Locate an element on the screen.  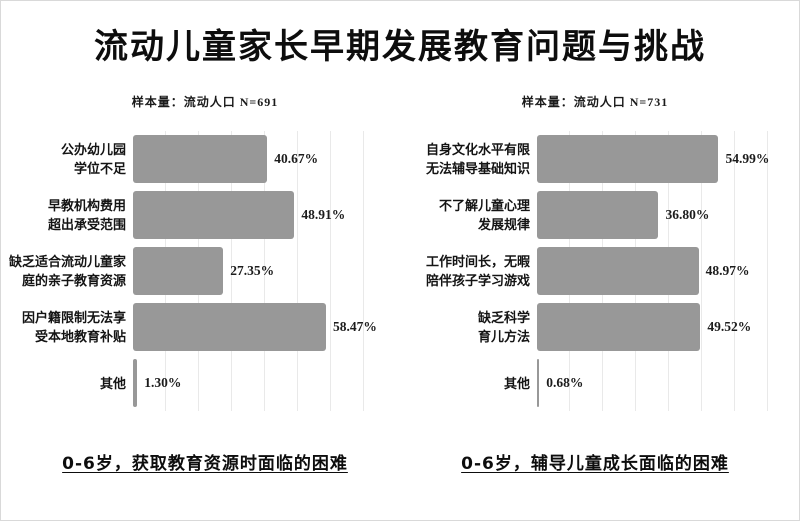
bar-row: 54.99% is located at coordinates (654, 159).